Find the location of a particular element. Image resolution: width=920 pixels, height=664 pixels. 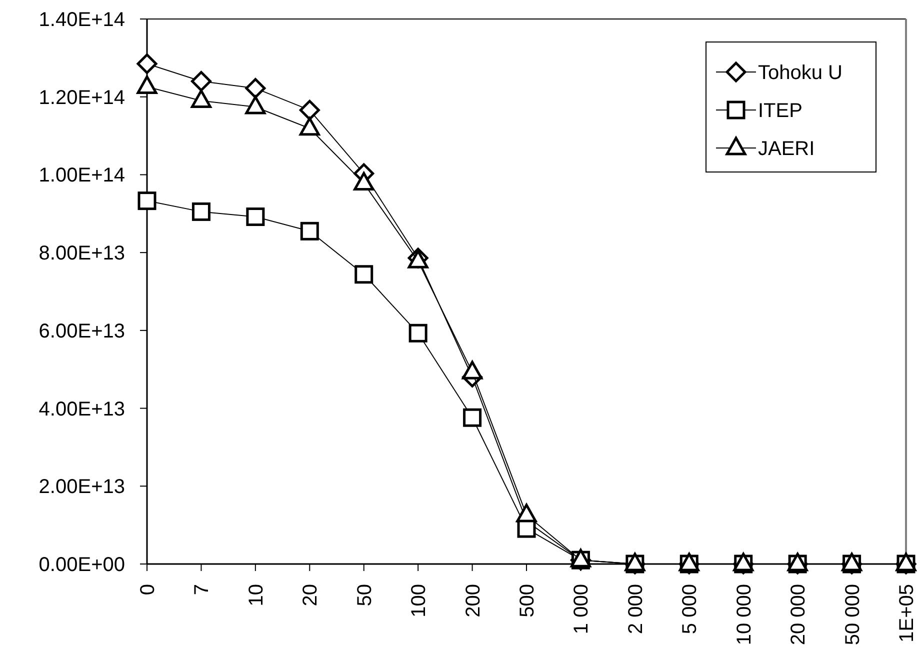

x-tick-label: 10 is located at coordinates (256, 595).